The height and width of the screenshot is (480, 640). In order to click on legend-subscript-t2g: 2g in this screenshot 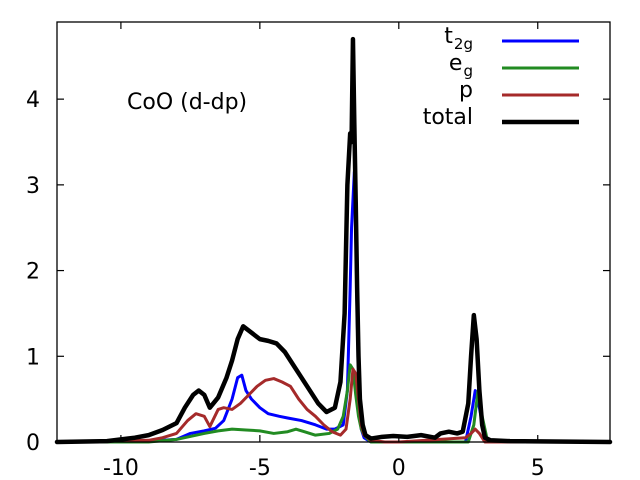, I will do `click(463, 44)`.